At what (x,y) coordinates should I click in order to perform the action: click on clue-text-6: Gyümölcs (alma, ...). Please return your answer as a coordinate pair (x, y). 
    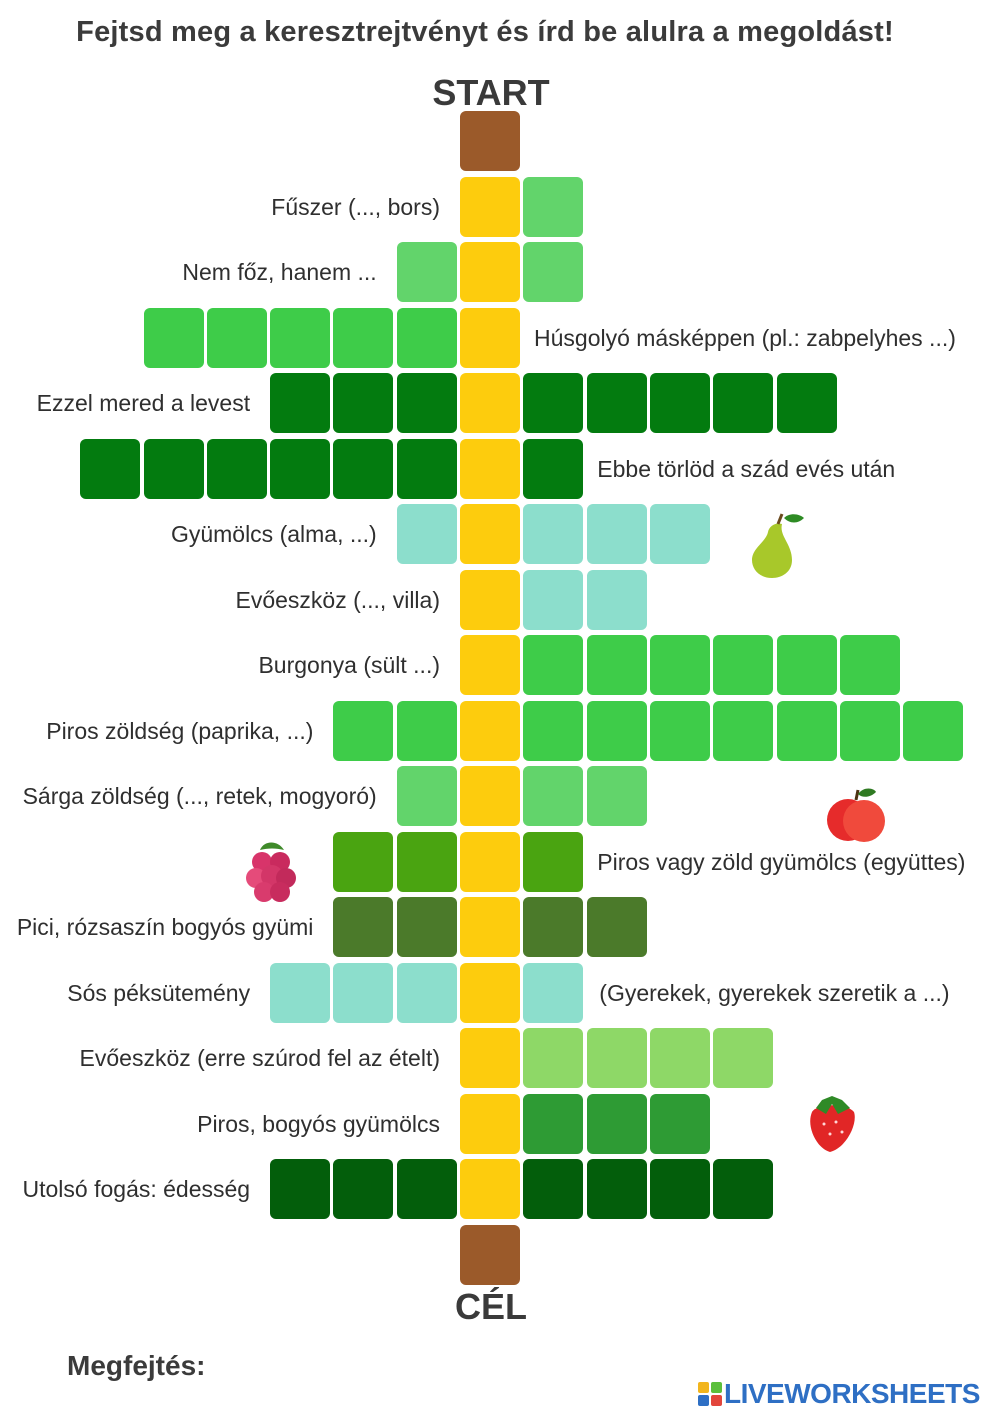
    Looking at the image, I should click on (273, 534).